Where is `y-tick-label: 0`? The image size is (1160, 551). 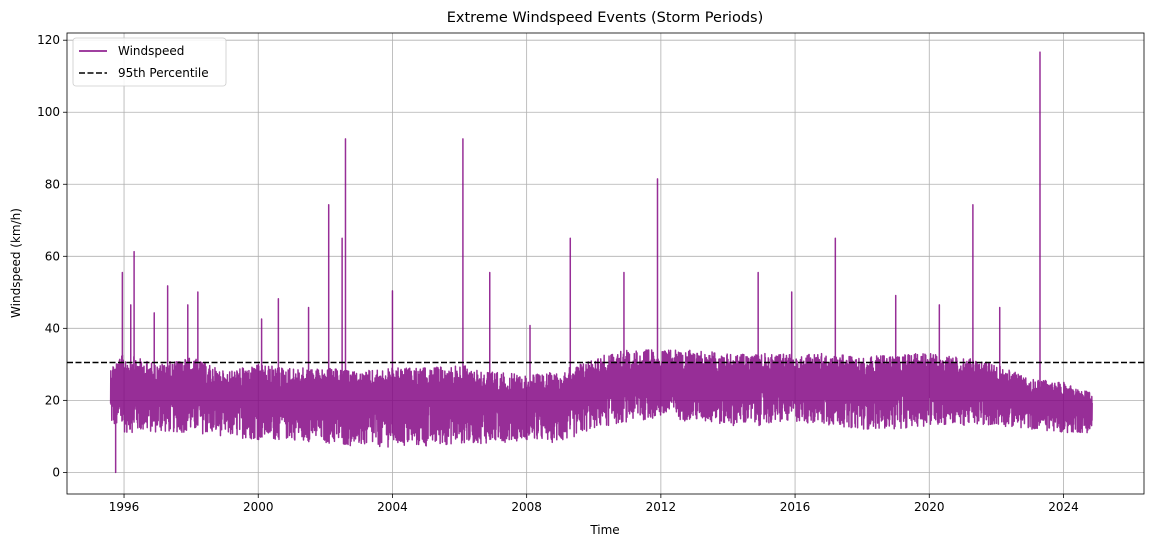 y-tick-label: 0 is located at coordinates (56, 472).